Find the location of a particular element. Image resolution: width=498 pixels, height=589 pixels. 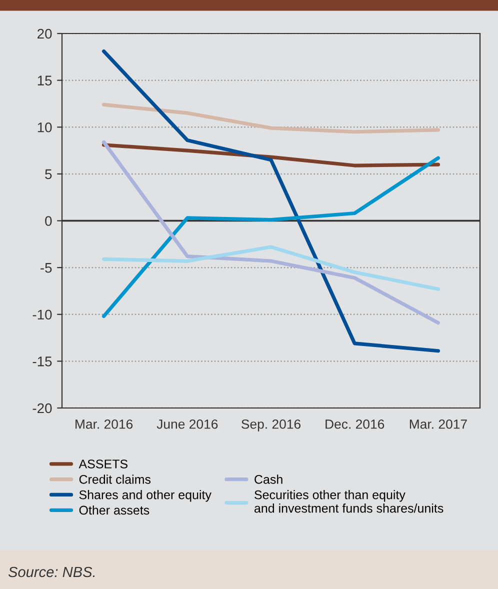

legend-label: ASSETS is located at coordinates (103, 464).